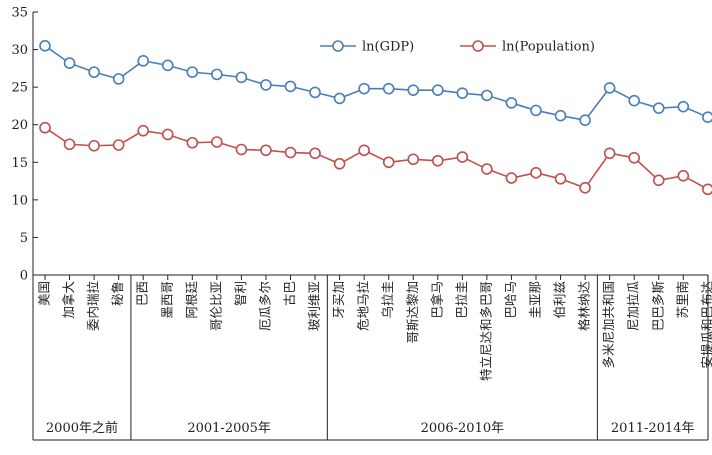 Image resolution: width=712 pixels, height=455 pixels. Describe the element at coordinates (412, 312) in the screenshot. I see `category-label: 哥斯达黎加` at that location.